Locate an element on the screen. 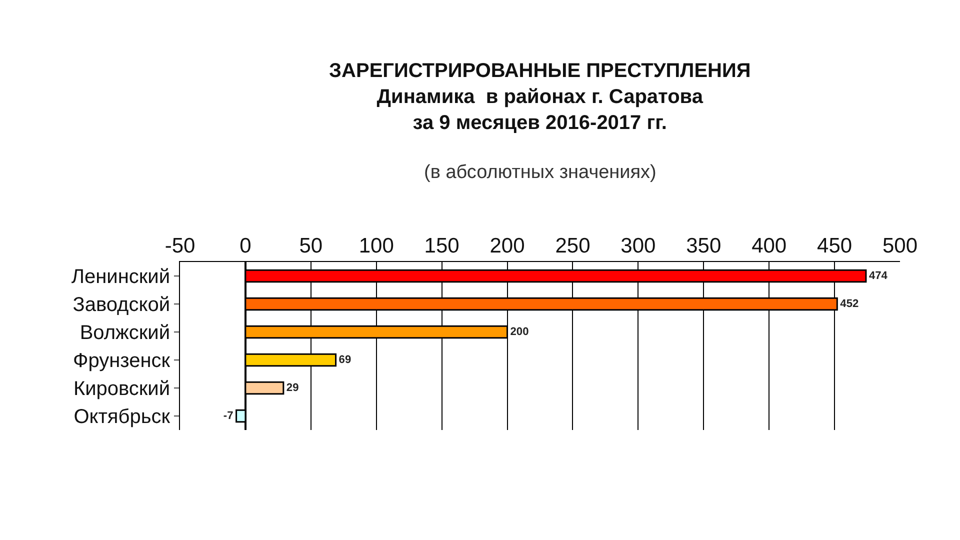 Image resolution: width=960 pixels, height=540 pixels. x-tick-label: 100 is located at coordinates (376, 246).